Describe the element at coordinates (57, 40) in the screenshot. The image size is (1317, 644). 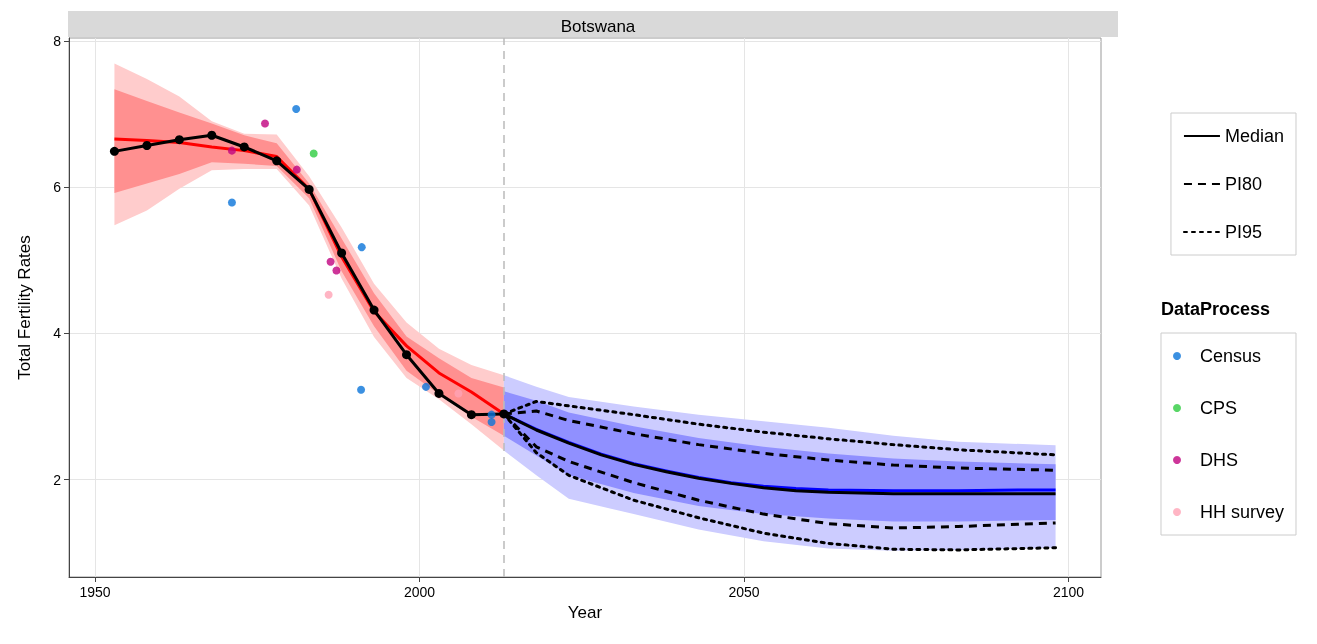
I see `y-tick-label: 8` at that location.